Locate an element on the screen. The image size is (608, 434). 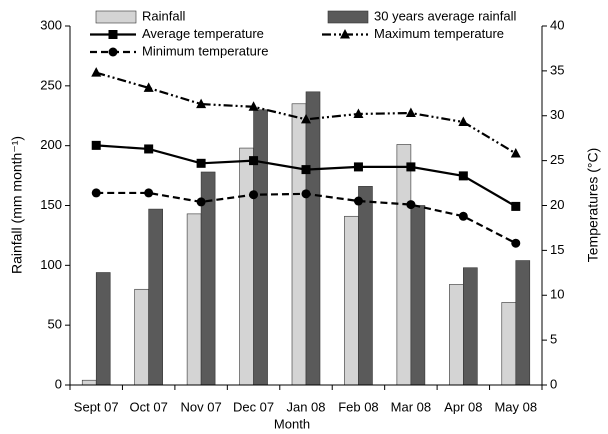
x-tick-label: Dec 07 is located at coordinates (253, 406).